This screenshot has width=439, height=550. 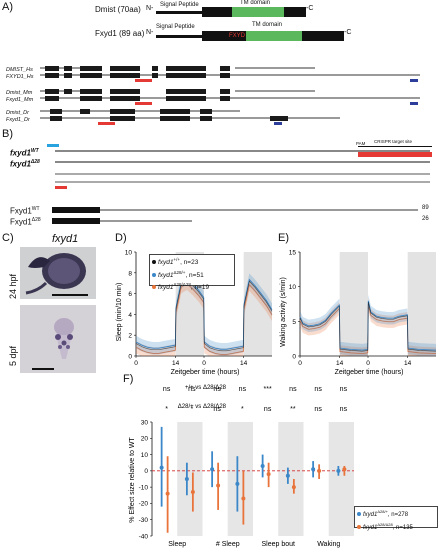 What do you see at coordinates (258, 12) in the screenshot?
I see `dmist-tm-domain` at bounding box center [258, 12].